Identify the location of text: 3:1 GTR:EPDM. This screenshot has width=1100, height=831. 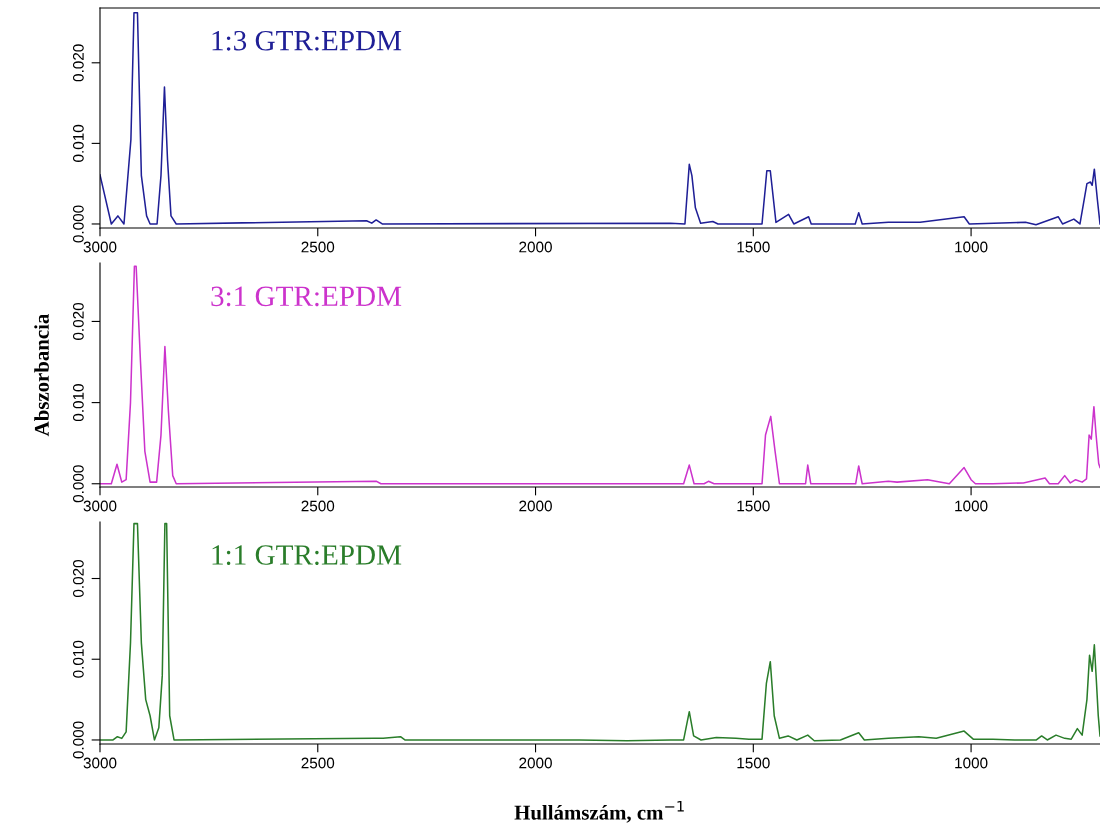
(306, 296).